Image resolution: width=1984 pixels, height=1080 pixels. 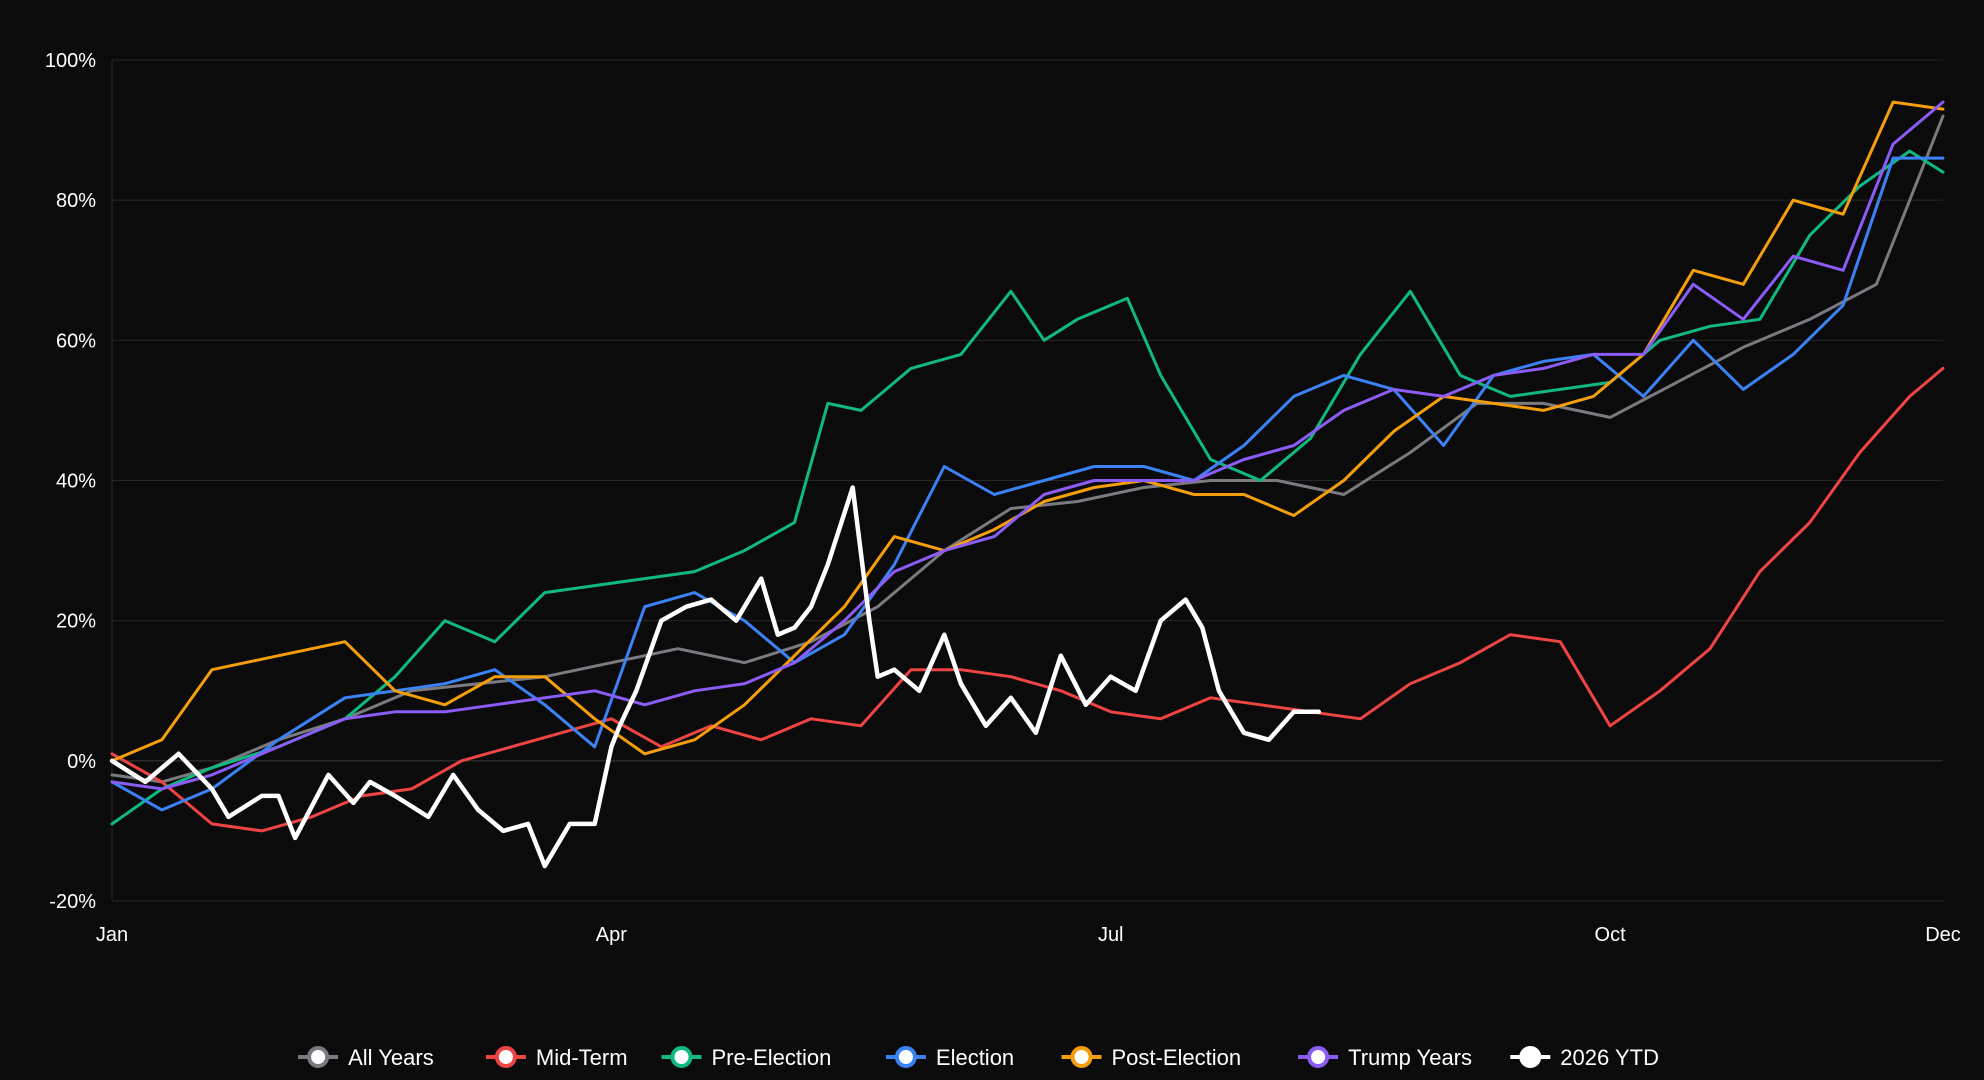 I want to click on legend-item-all-years: All Years, so click(x=366, y=1057).